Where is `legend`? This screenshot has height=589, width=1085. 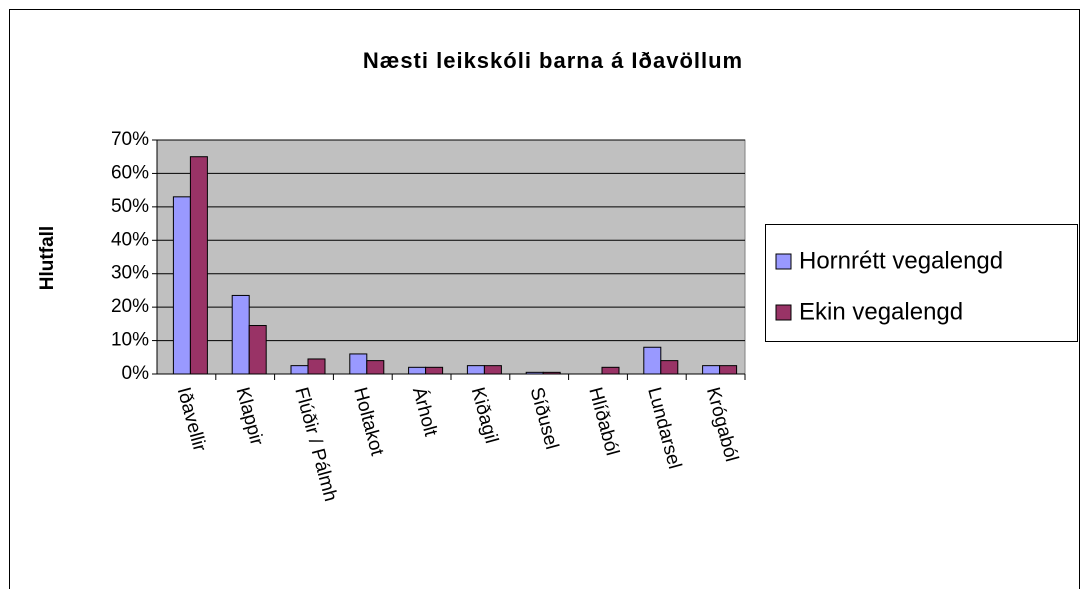
legend is located at coordinates (921, 283).